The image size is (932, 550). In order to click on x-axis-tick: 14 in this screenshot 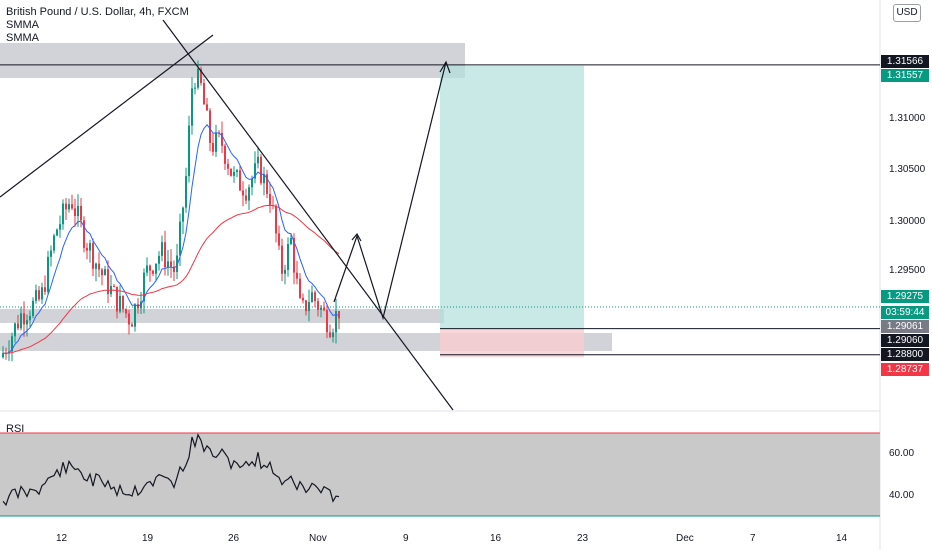, I will do `click(842, 538)`.